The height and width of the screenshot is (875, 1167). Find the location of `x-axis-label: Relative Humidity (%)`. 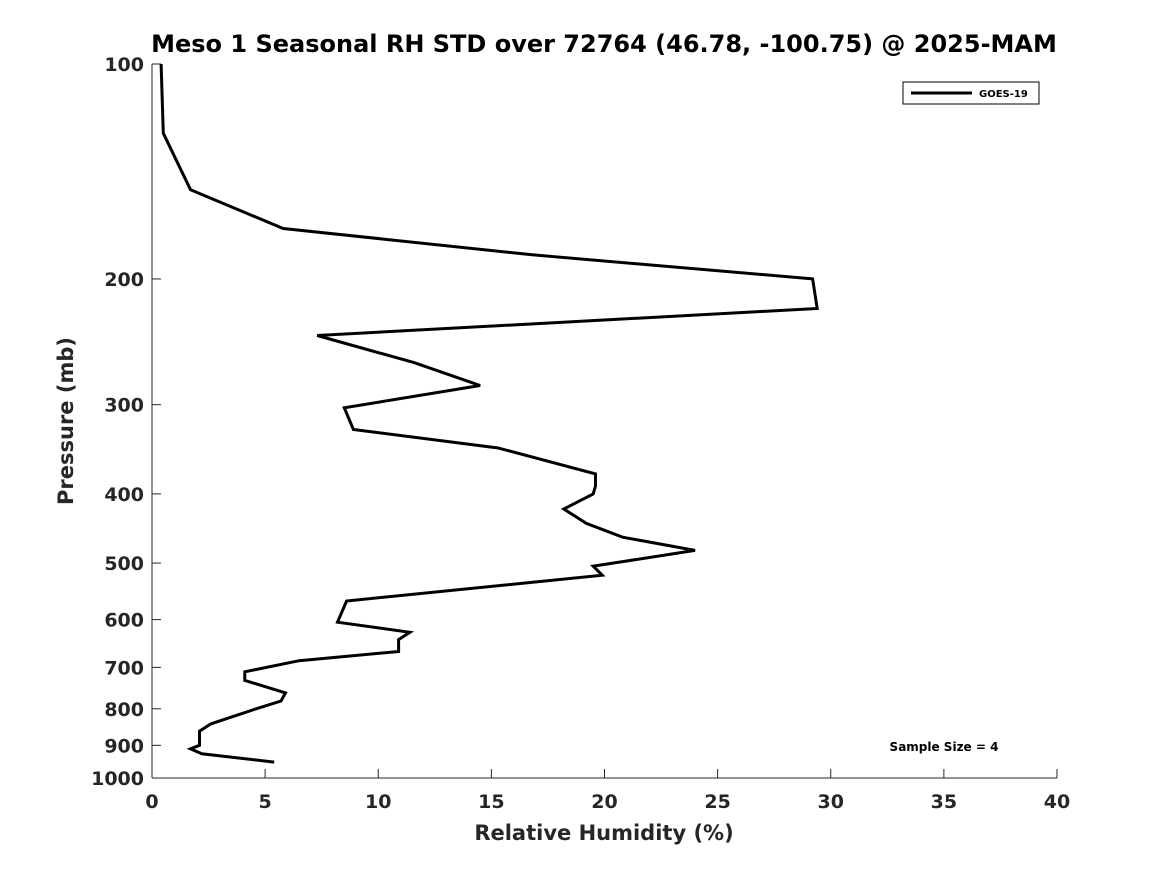

x-axis-label: Relative Humidity (%) is located at coordinates (603, 833).